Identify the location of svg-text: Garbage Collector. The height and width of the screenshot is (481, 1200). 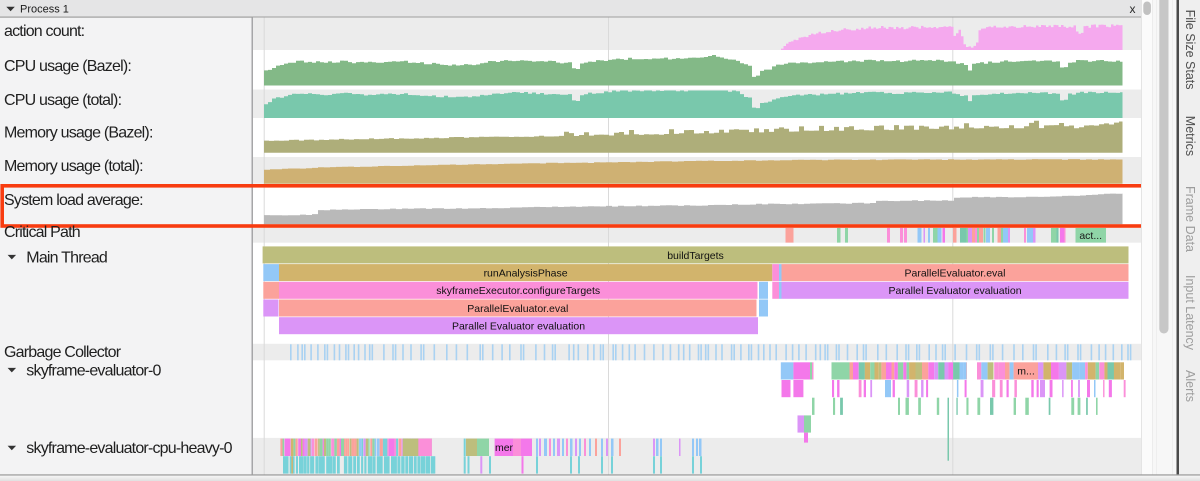
(63, 352).